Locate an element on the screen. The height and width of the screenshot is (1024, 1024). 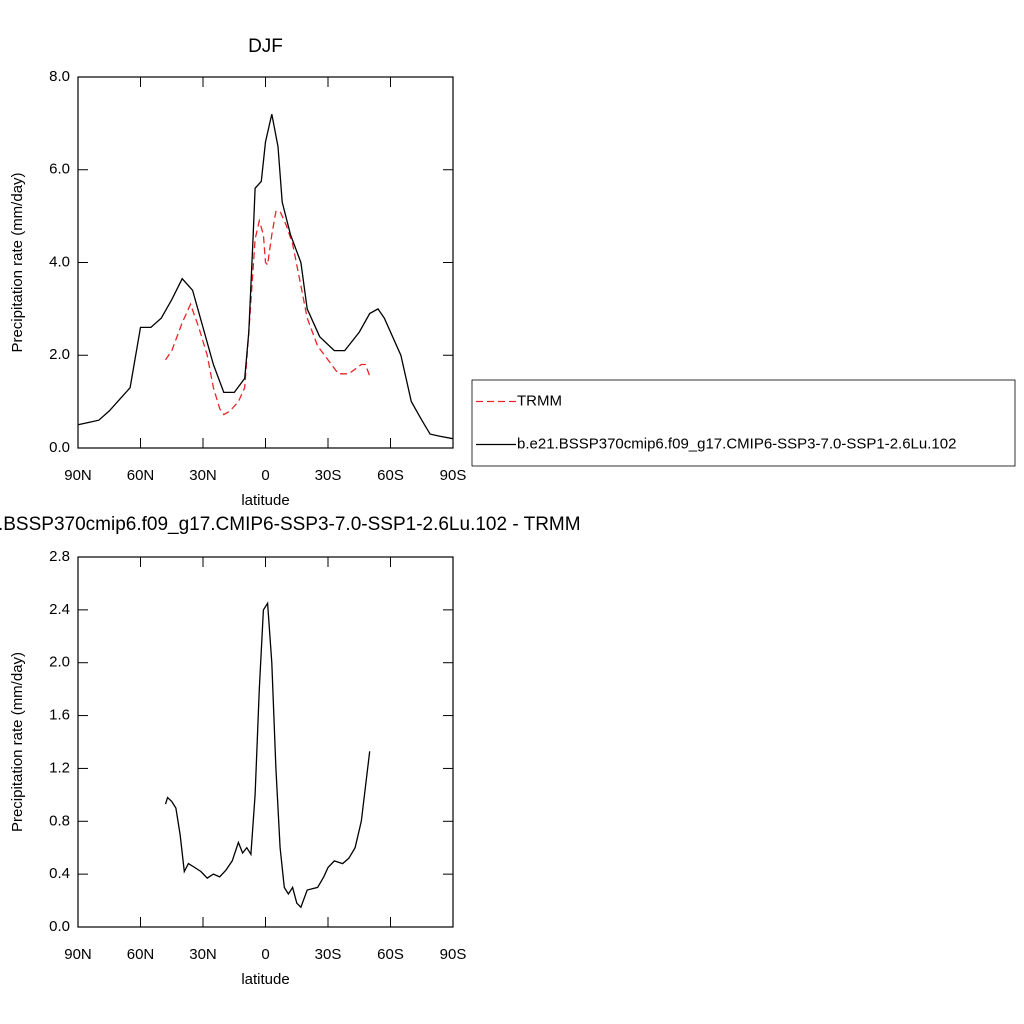
y-tick-label: 1.2 is located at coordinates (59, 767).